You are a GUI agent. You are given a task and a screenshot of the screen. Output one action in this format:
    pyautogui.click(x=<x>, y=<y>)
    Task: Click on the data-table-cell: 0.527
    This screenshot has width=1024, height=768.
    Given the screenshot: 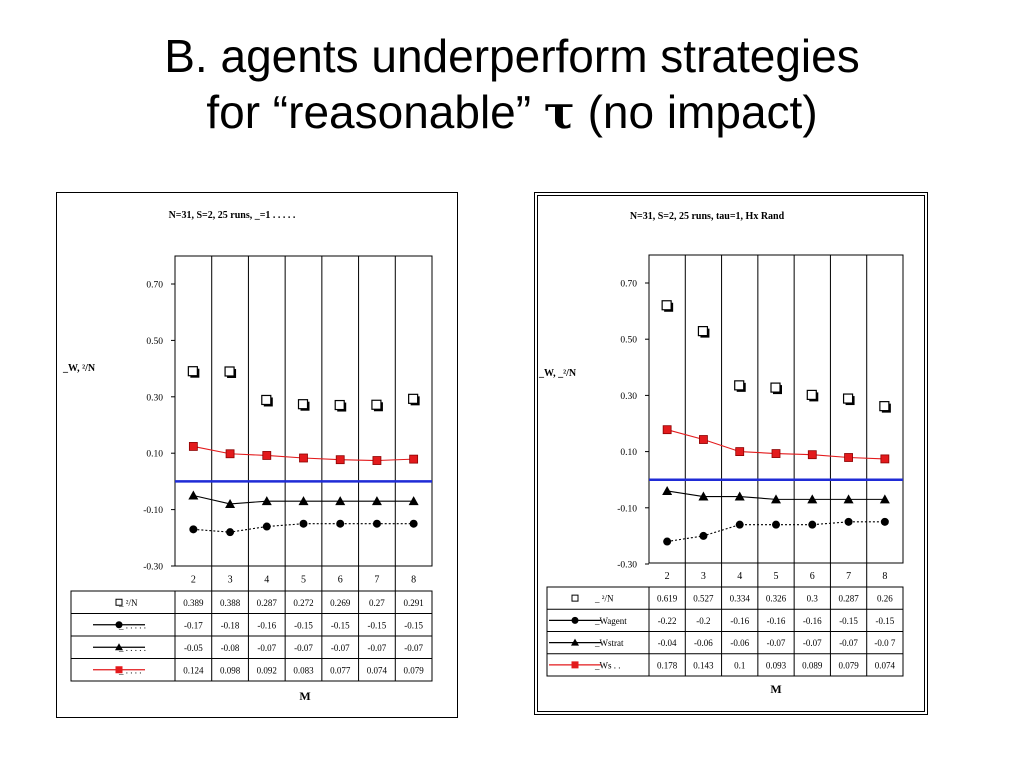 What is the action you would take?
    pyautogui.click(x=703, y=599)
    